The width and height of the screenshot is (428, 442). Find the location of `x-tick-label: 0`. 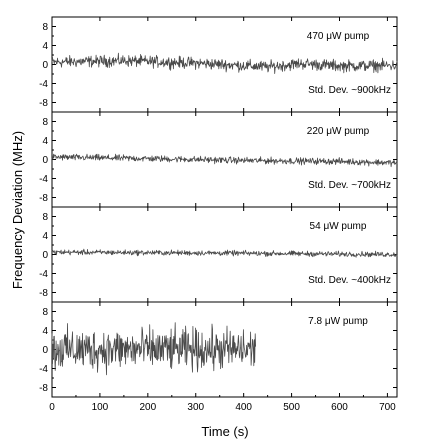

x-tick-label: 0 is located at coordinates (52, 407).